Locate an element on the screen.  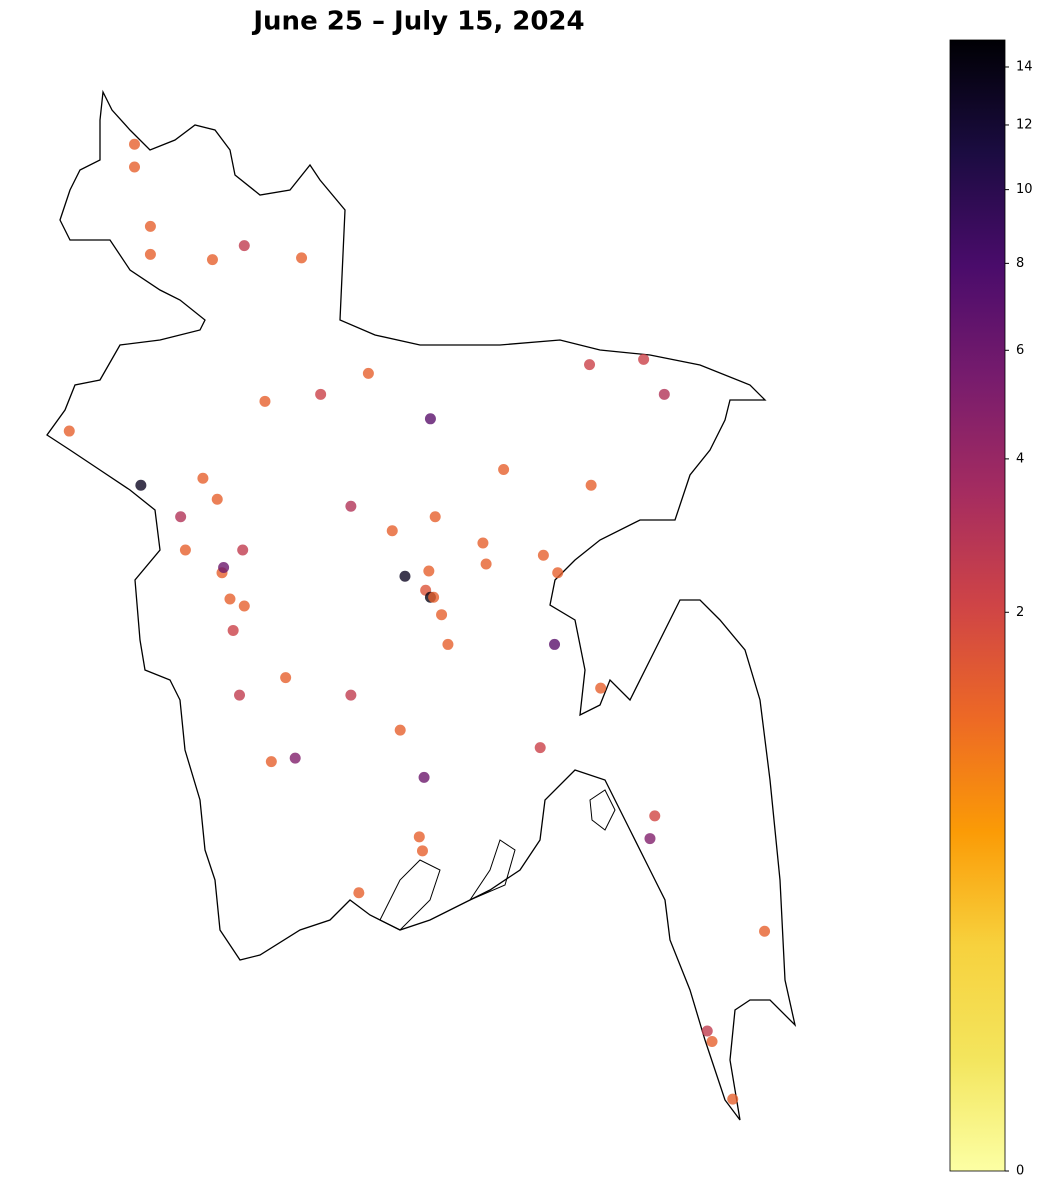
colorbar-tick-label: 0 is located at coordinates (1020, 1171).